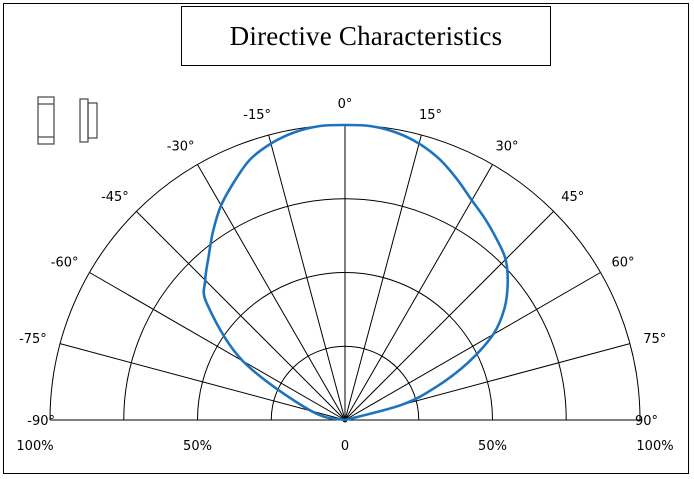 The width and height of the screenshot is (694, 479). What do you see at coordinates (646, 421) in the screenshot?
I see `angle-label: 90°` at bounding box center [646, 421].